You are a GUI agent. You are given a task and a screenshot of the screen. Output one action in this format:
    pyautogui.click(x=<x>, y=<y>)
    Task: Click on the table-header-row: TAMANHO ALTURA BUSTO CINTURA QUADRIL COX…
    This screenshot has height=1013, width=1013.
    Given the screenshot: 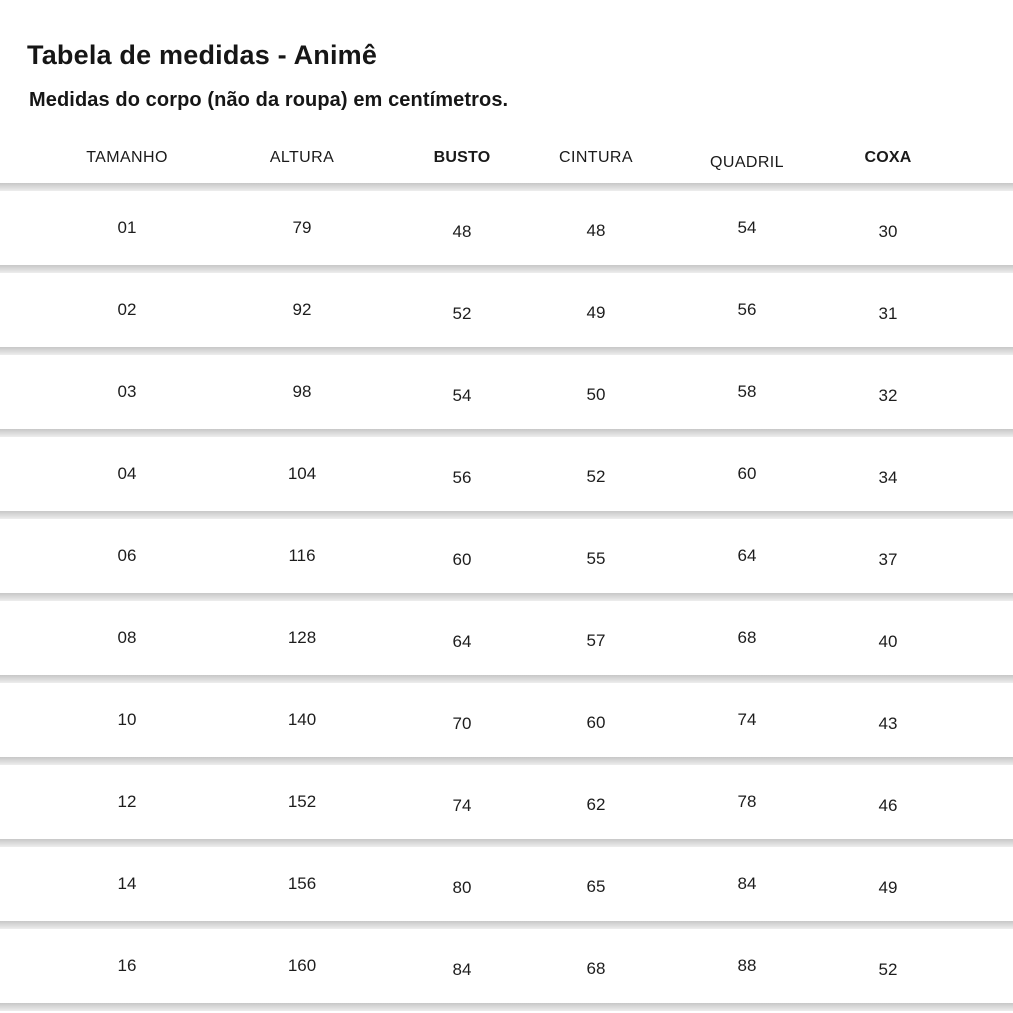 What is the action you would take?
    pyautogui.click(x=506, y=158)
    